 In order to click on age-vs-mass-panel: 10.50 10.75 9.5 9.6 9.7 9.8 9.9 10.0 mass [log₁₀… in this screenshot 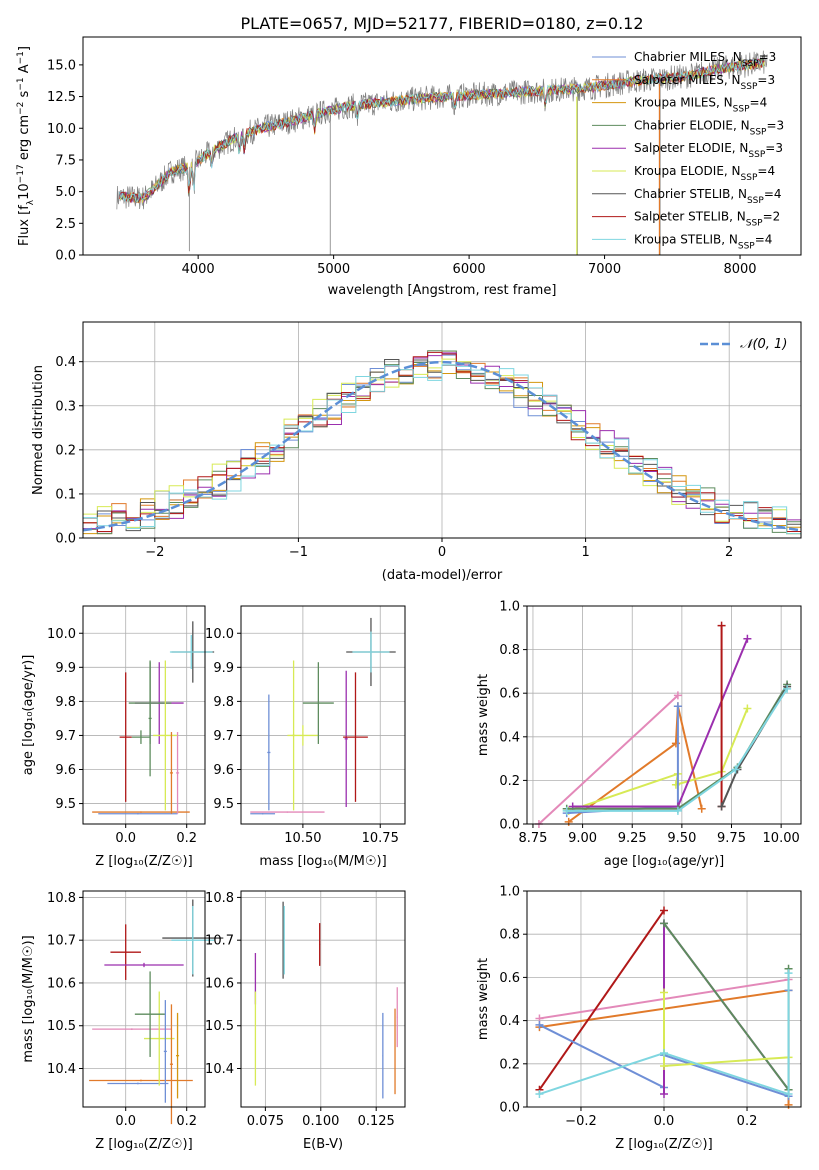, I will do `click(305, 737)`.